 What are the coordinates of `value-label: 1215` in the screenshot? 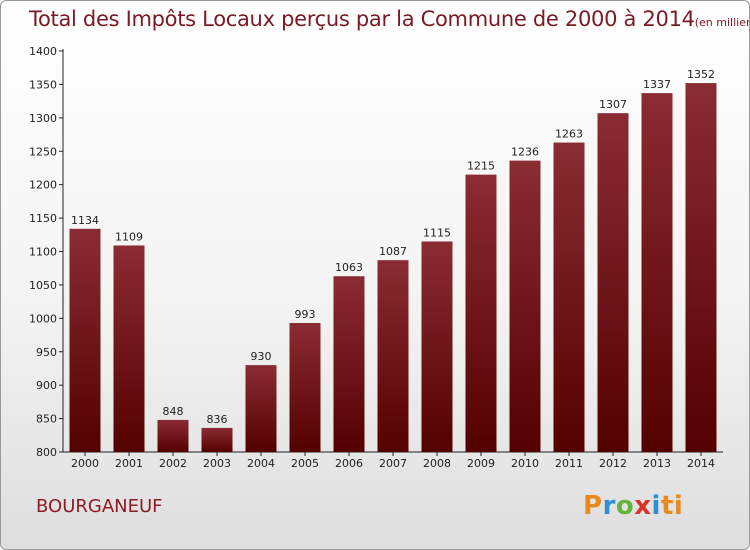 It's located at (481, 166).